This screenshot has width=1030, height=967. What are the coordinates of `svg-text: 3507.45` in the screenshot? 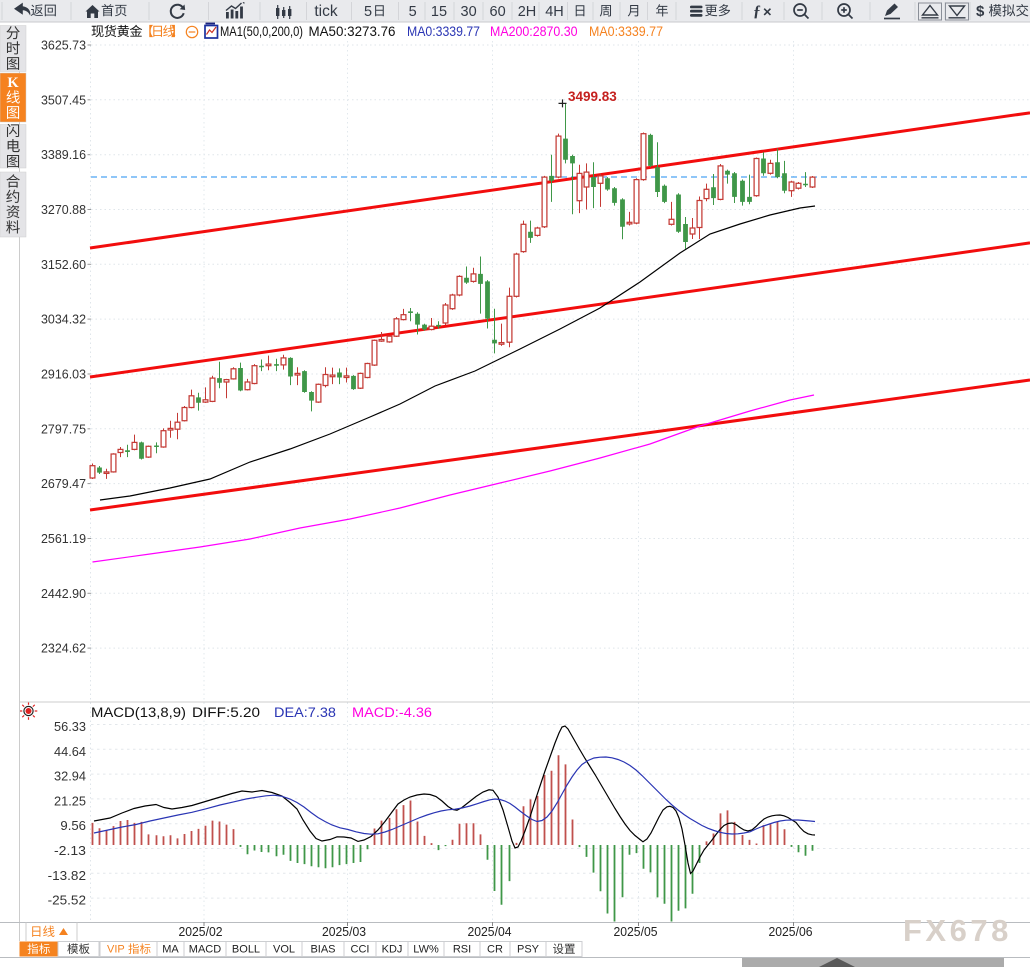 It's located at (63, 99).